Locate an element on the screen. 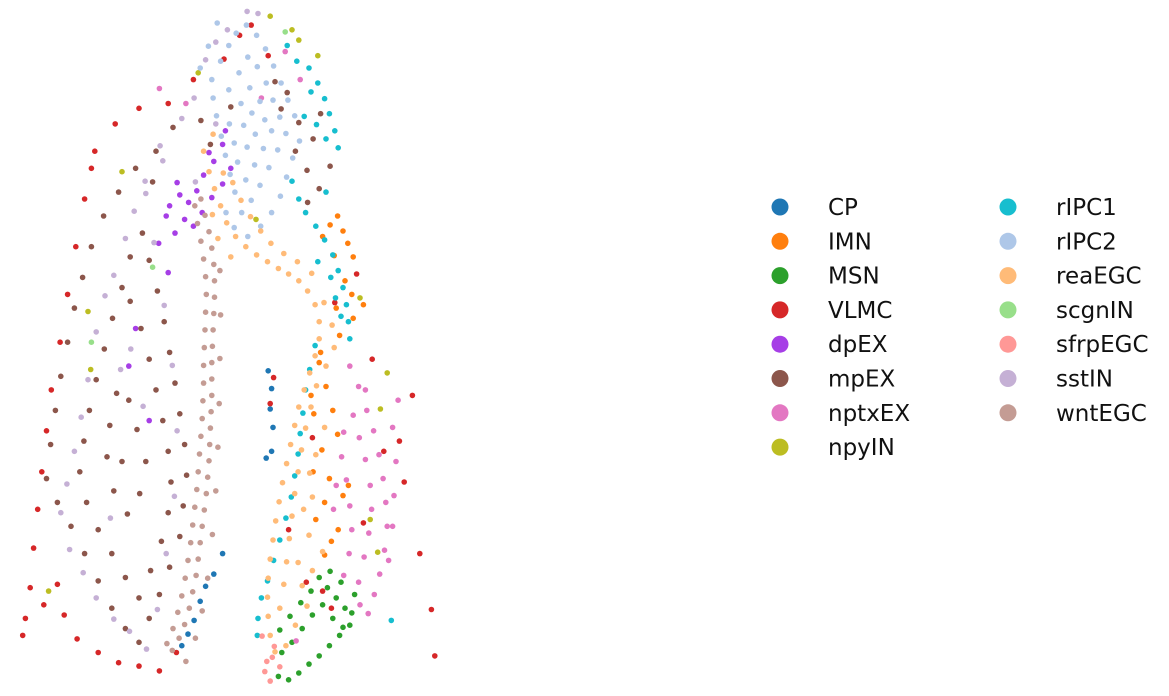 The height and width of the screenshot is (696, 1169). legend-label-npyIN: npyIN is located at coordinates (861, 448).